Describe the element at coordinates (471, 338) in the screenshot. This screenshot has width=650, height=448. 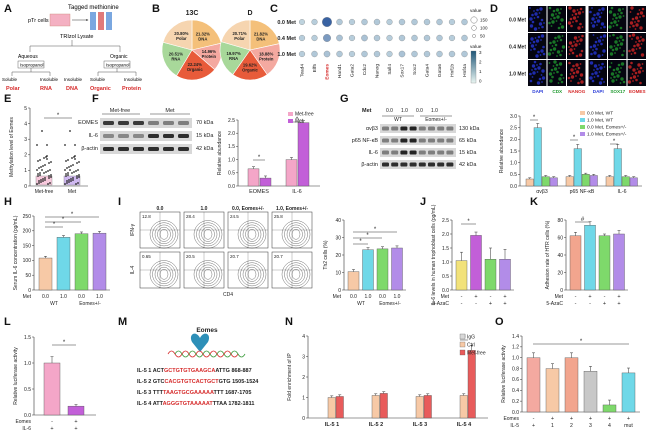
I see `legend-label: IgG` at that location.